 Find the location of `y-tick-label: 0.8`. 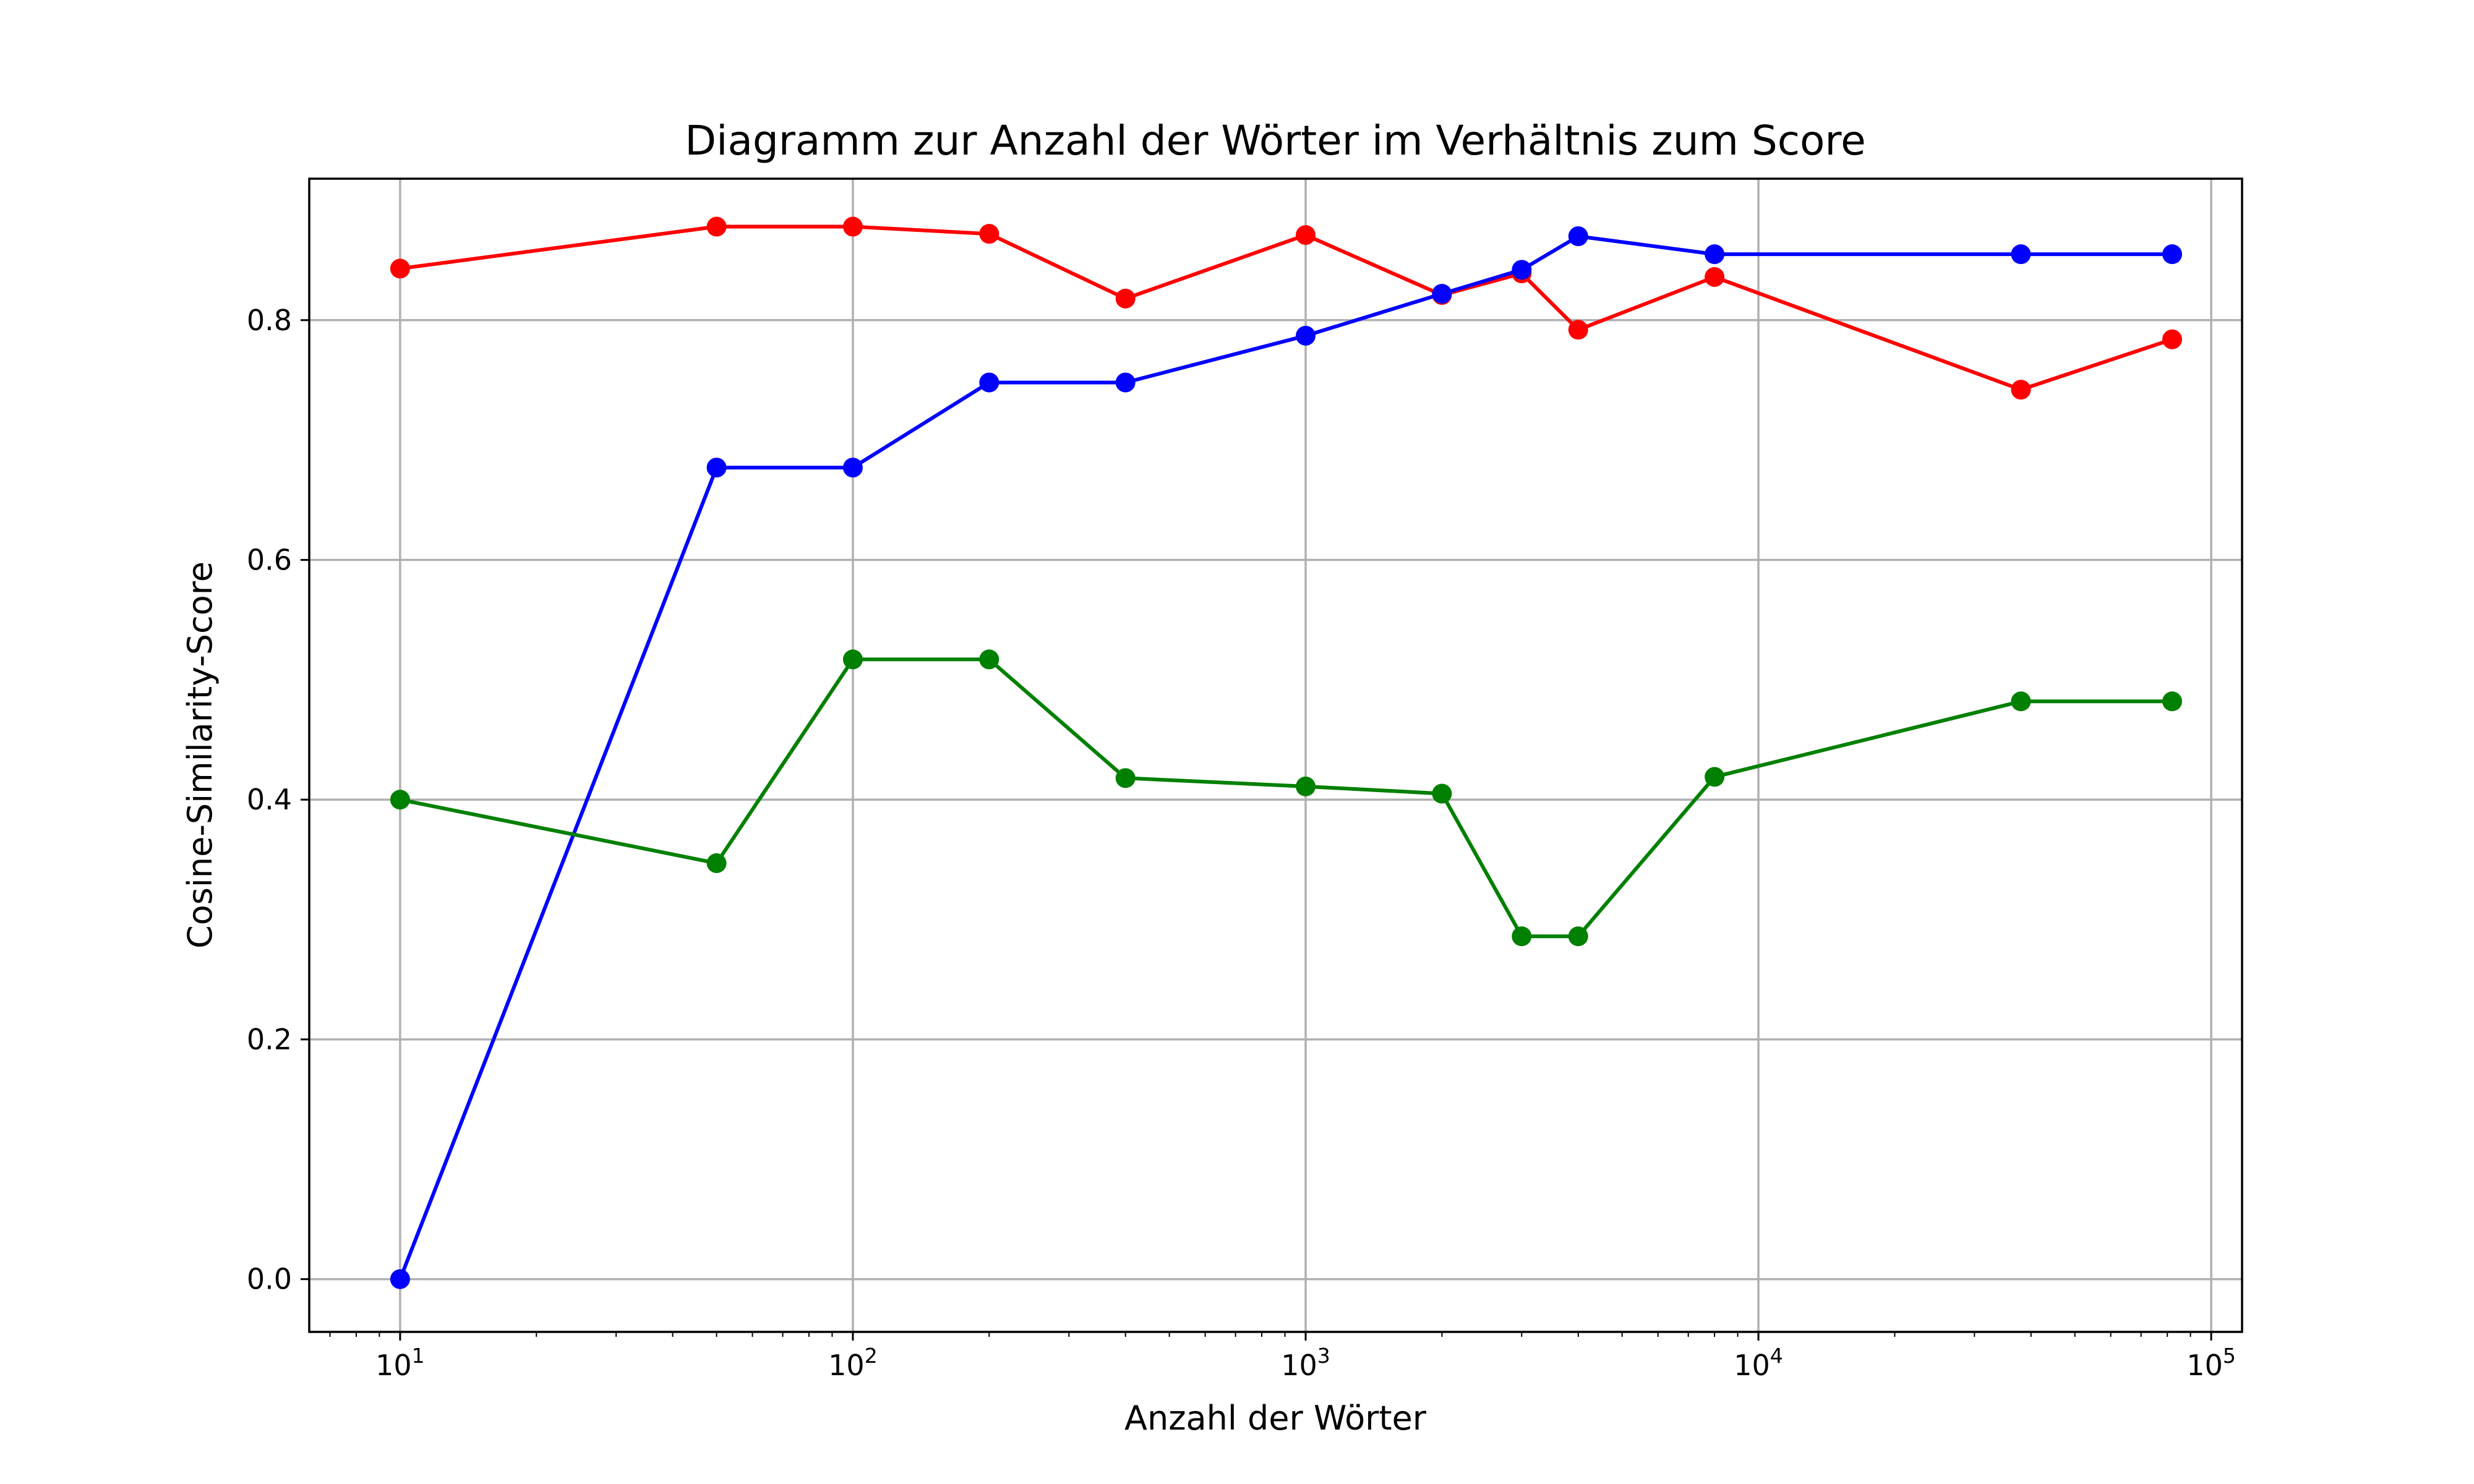

y-tick-label: 0.8 is located at coordinates (269, 320).